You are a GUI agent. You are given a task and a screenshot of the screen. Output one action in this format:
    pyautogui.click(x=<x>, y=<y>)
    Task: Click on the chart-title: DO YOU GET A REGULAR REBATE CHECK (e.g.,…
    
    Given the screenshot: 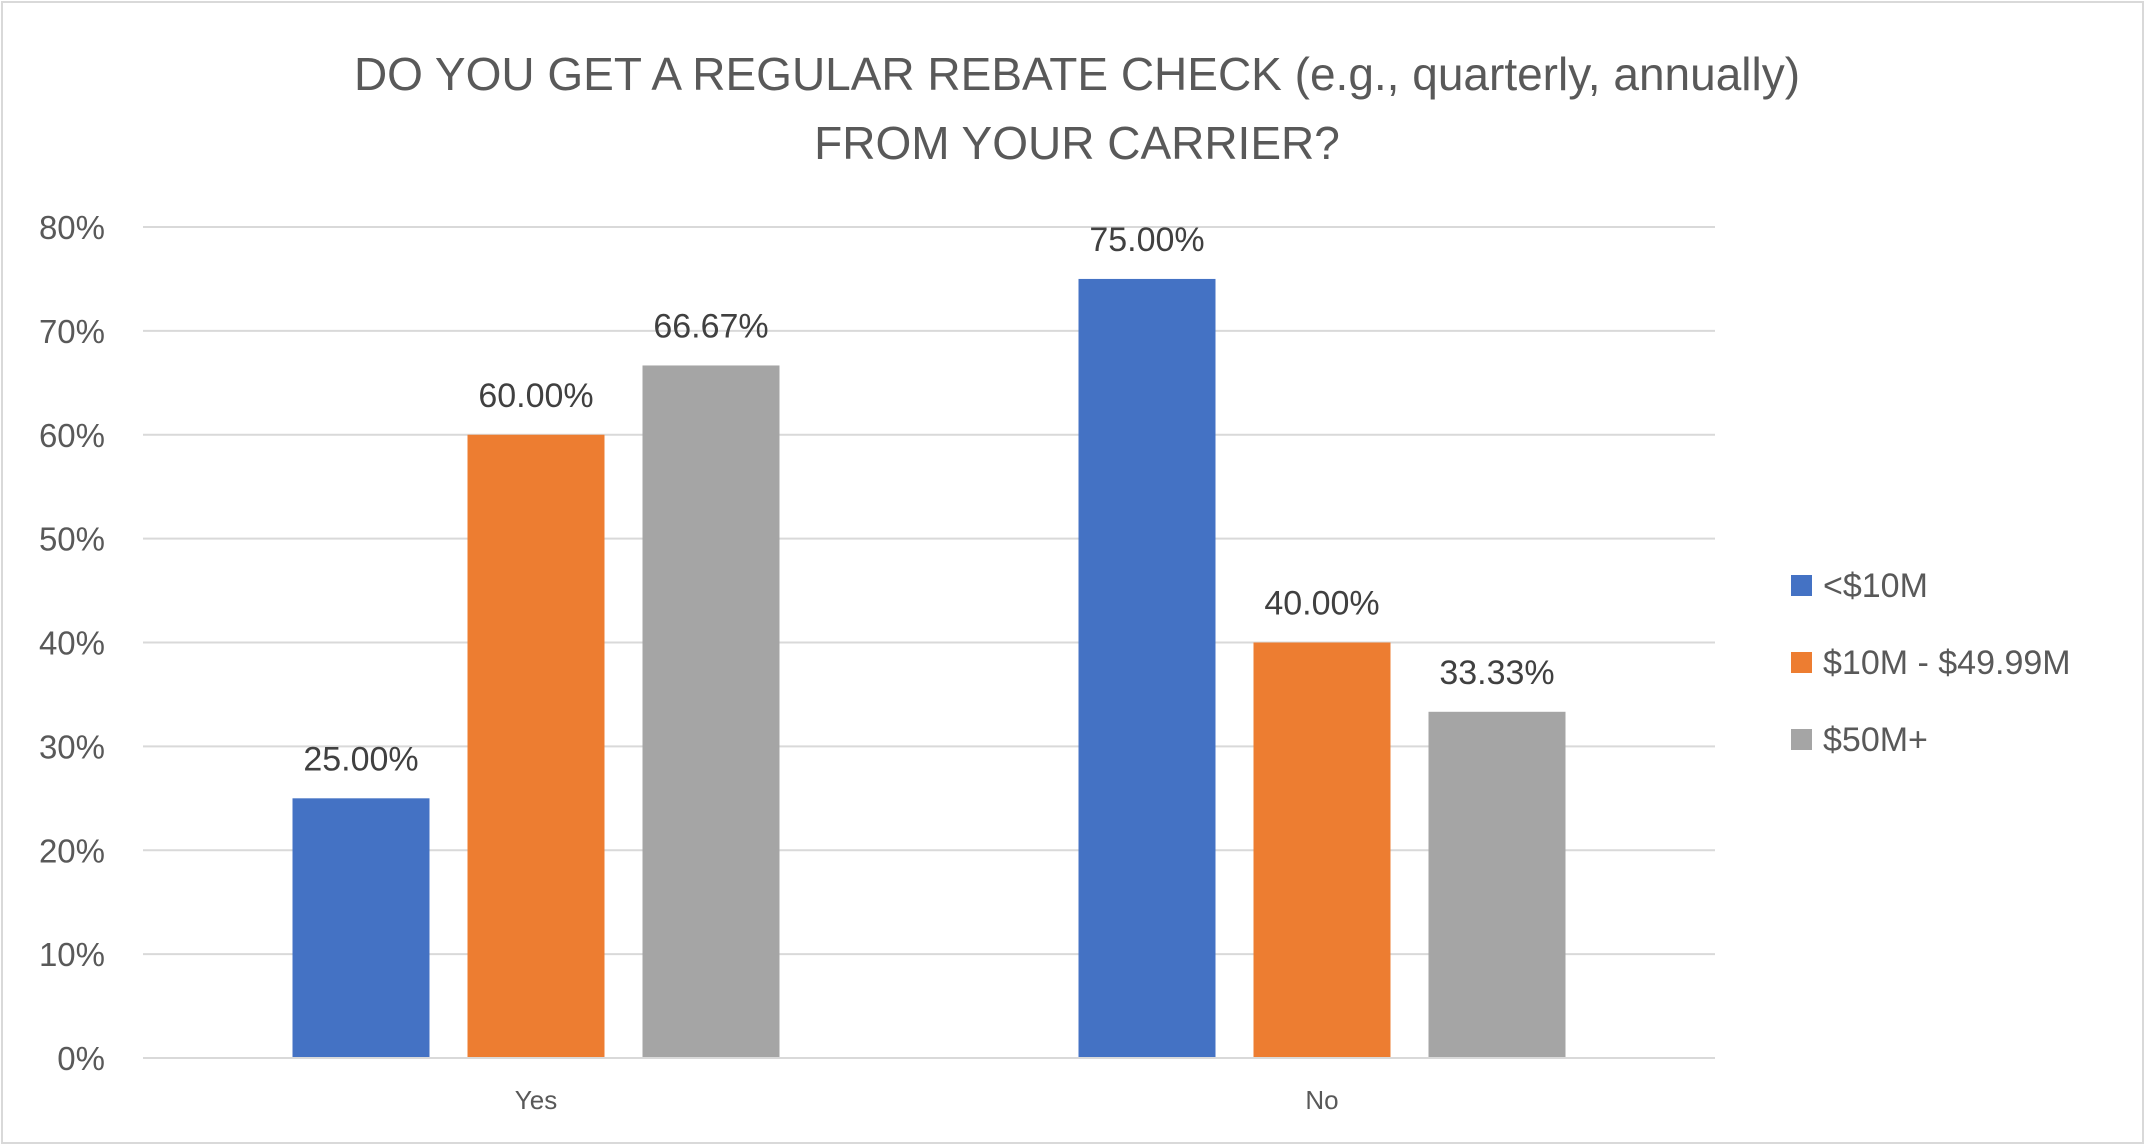 What is the action you would take?
    pyautogui.click(x=1077, y=74)
    